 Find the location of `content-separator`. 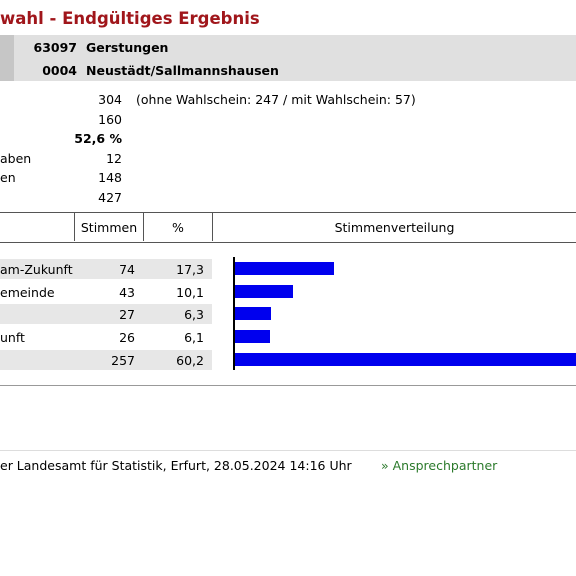

content-separator is located at coordinates (288, 385).